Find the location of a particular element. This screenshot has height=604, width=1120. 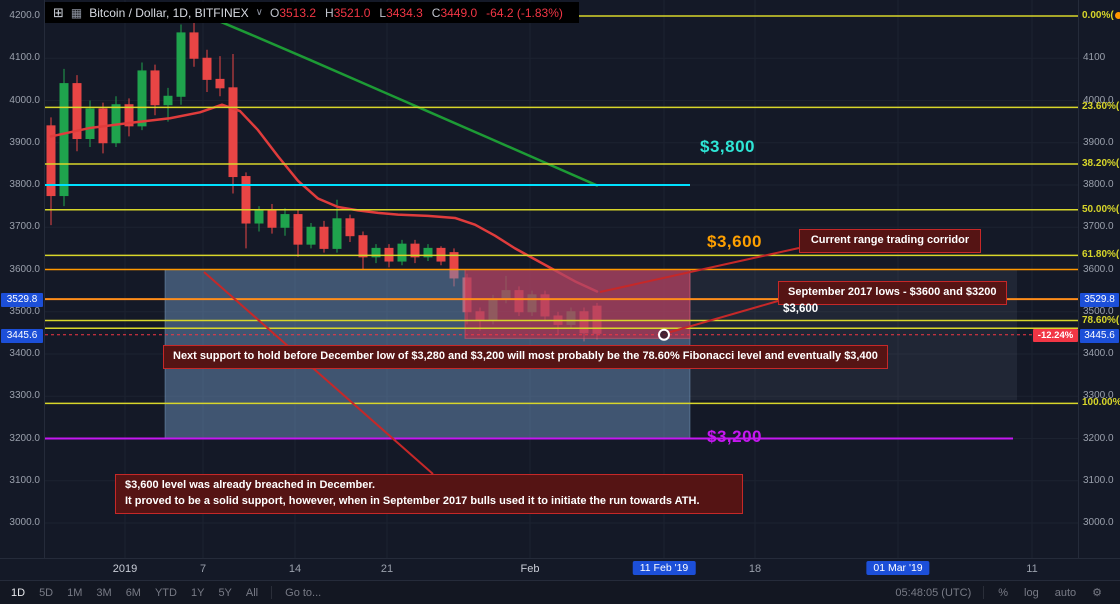

date-tick-label: 2019 is located at coordinates (125, 569).